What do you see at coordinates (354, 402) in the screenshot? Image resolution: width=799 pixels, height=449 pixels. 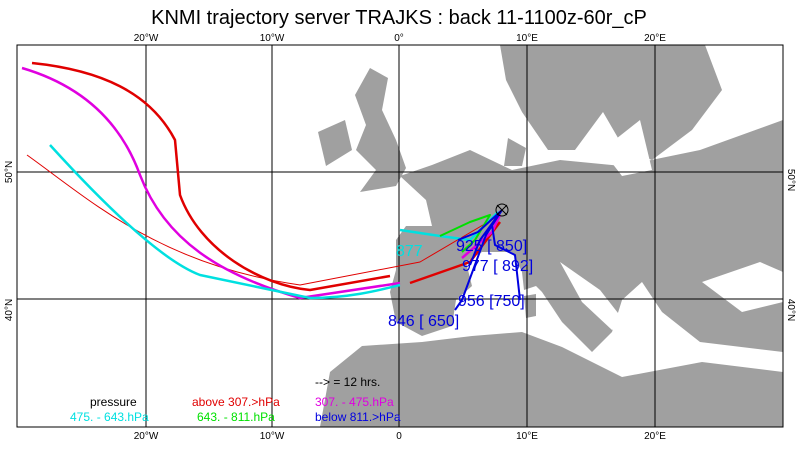 I see `legend-item: 307. - 475.hPa` at bounding box center [354, 402].